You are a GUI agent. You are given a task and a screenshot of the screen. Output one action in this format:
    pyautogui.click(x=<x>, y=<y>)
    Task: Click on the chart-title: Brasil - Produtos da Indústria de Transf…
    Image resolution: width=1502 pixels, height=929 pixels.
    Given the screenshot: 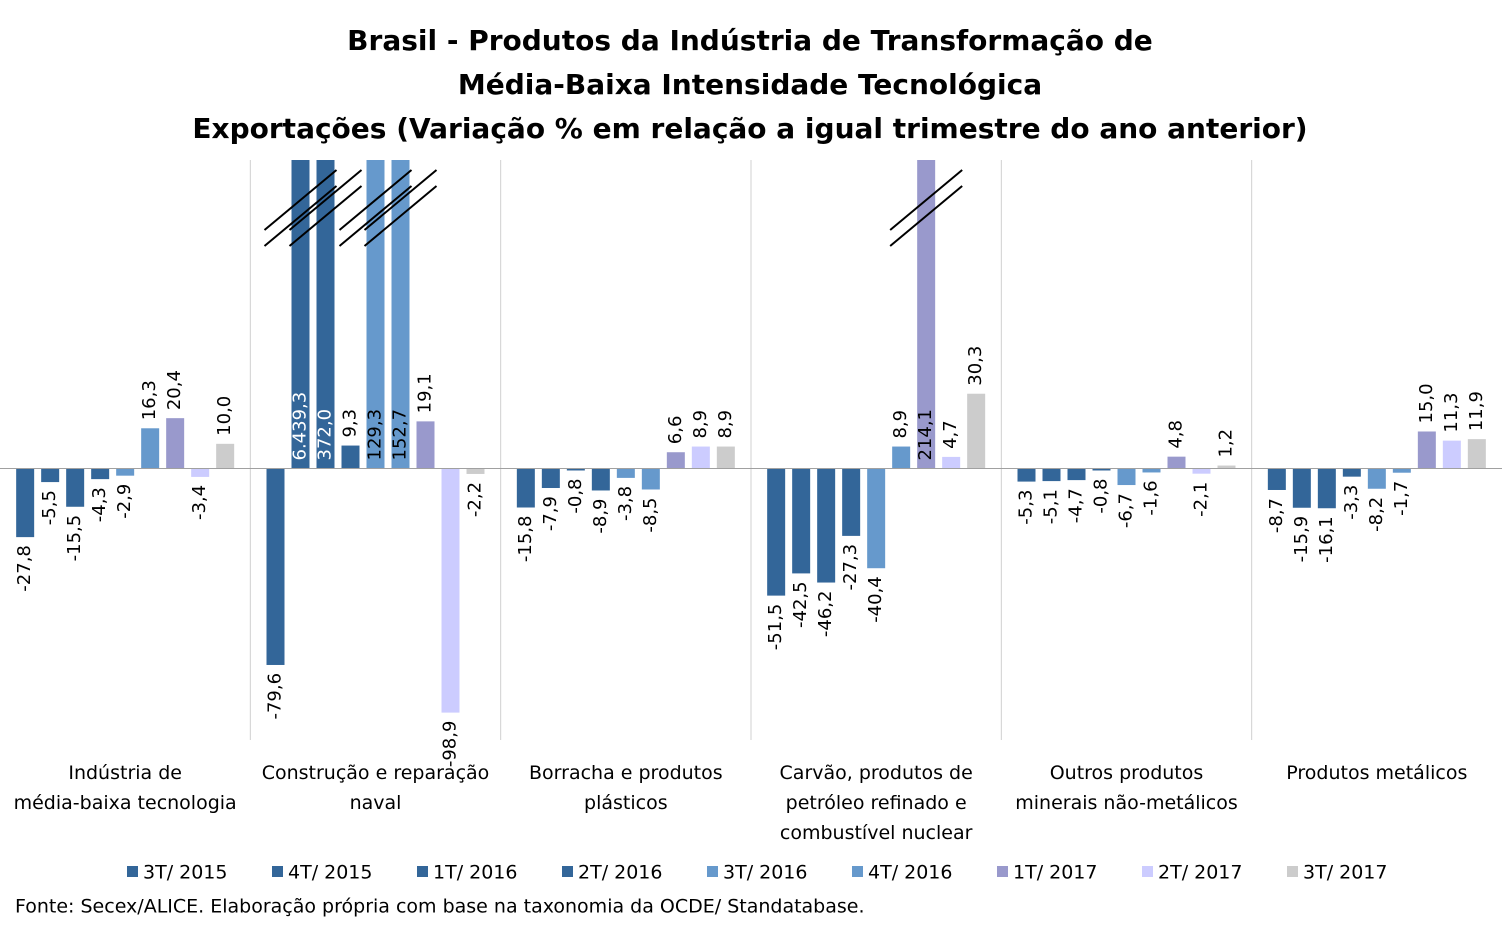 What is the action you would take?
    pyautogui.click(x=750, y=40)
    